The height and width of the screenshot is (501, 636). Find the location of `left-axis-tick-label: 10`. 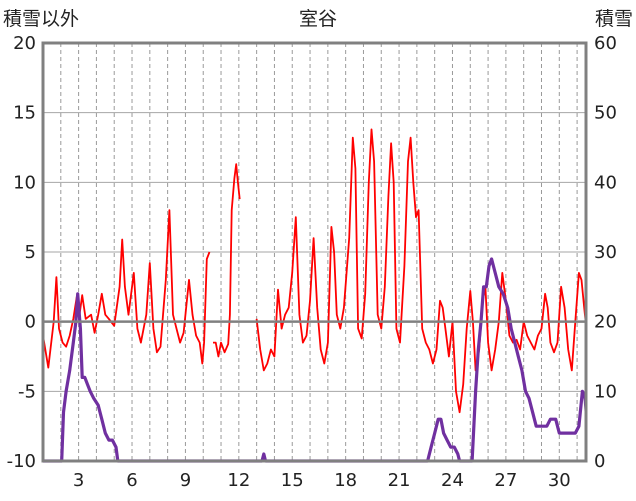

left-axis-tick-label: 10 is located at coordinates (24, 182).